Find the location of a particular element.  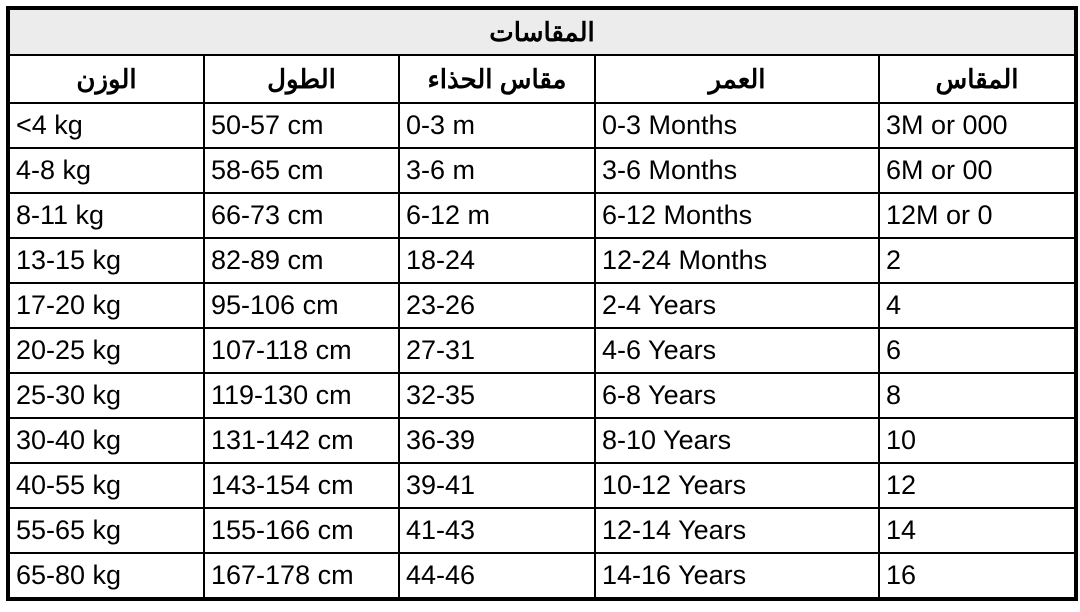

cell-height: 95-106 cm is located at coordinates (301, 305).